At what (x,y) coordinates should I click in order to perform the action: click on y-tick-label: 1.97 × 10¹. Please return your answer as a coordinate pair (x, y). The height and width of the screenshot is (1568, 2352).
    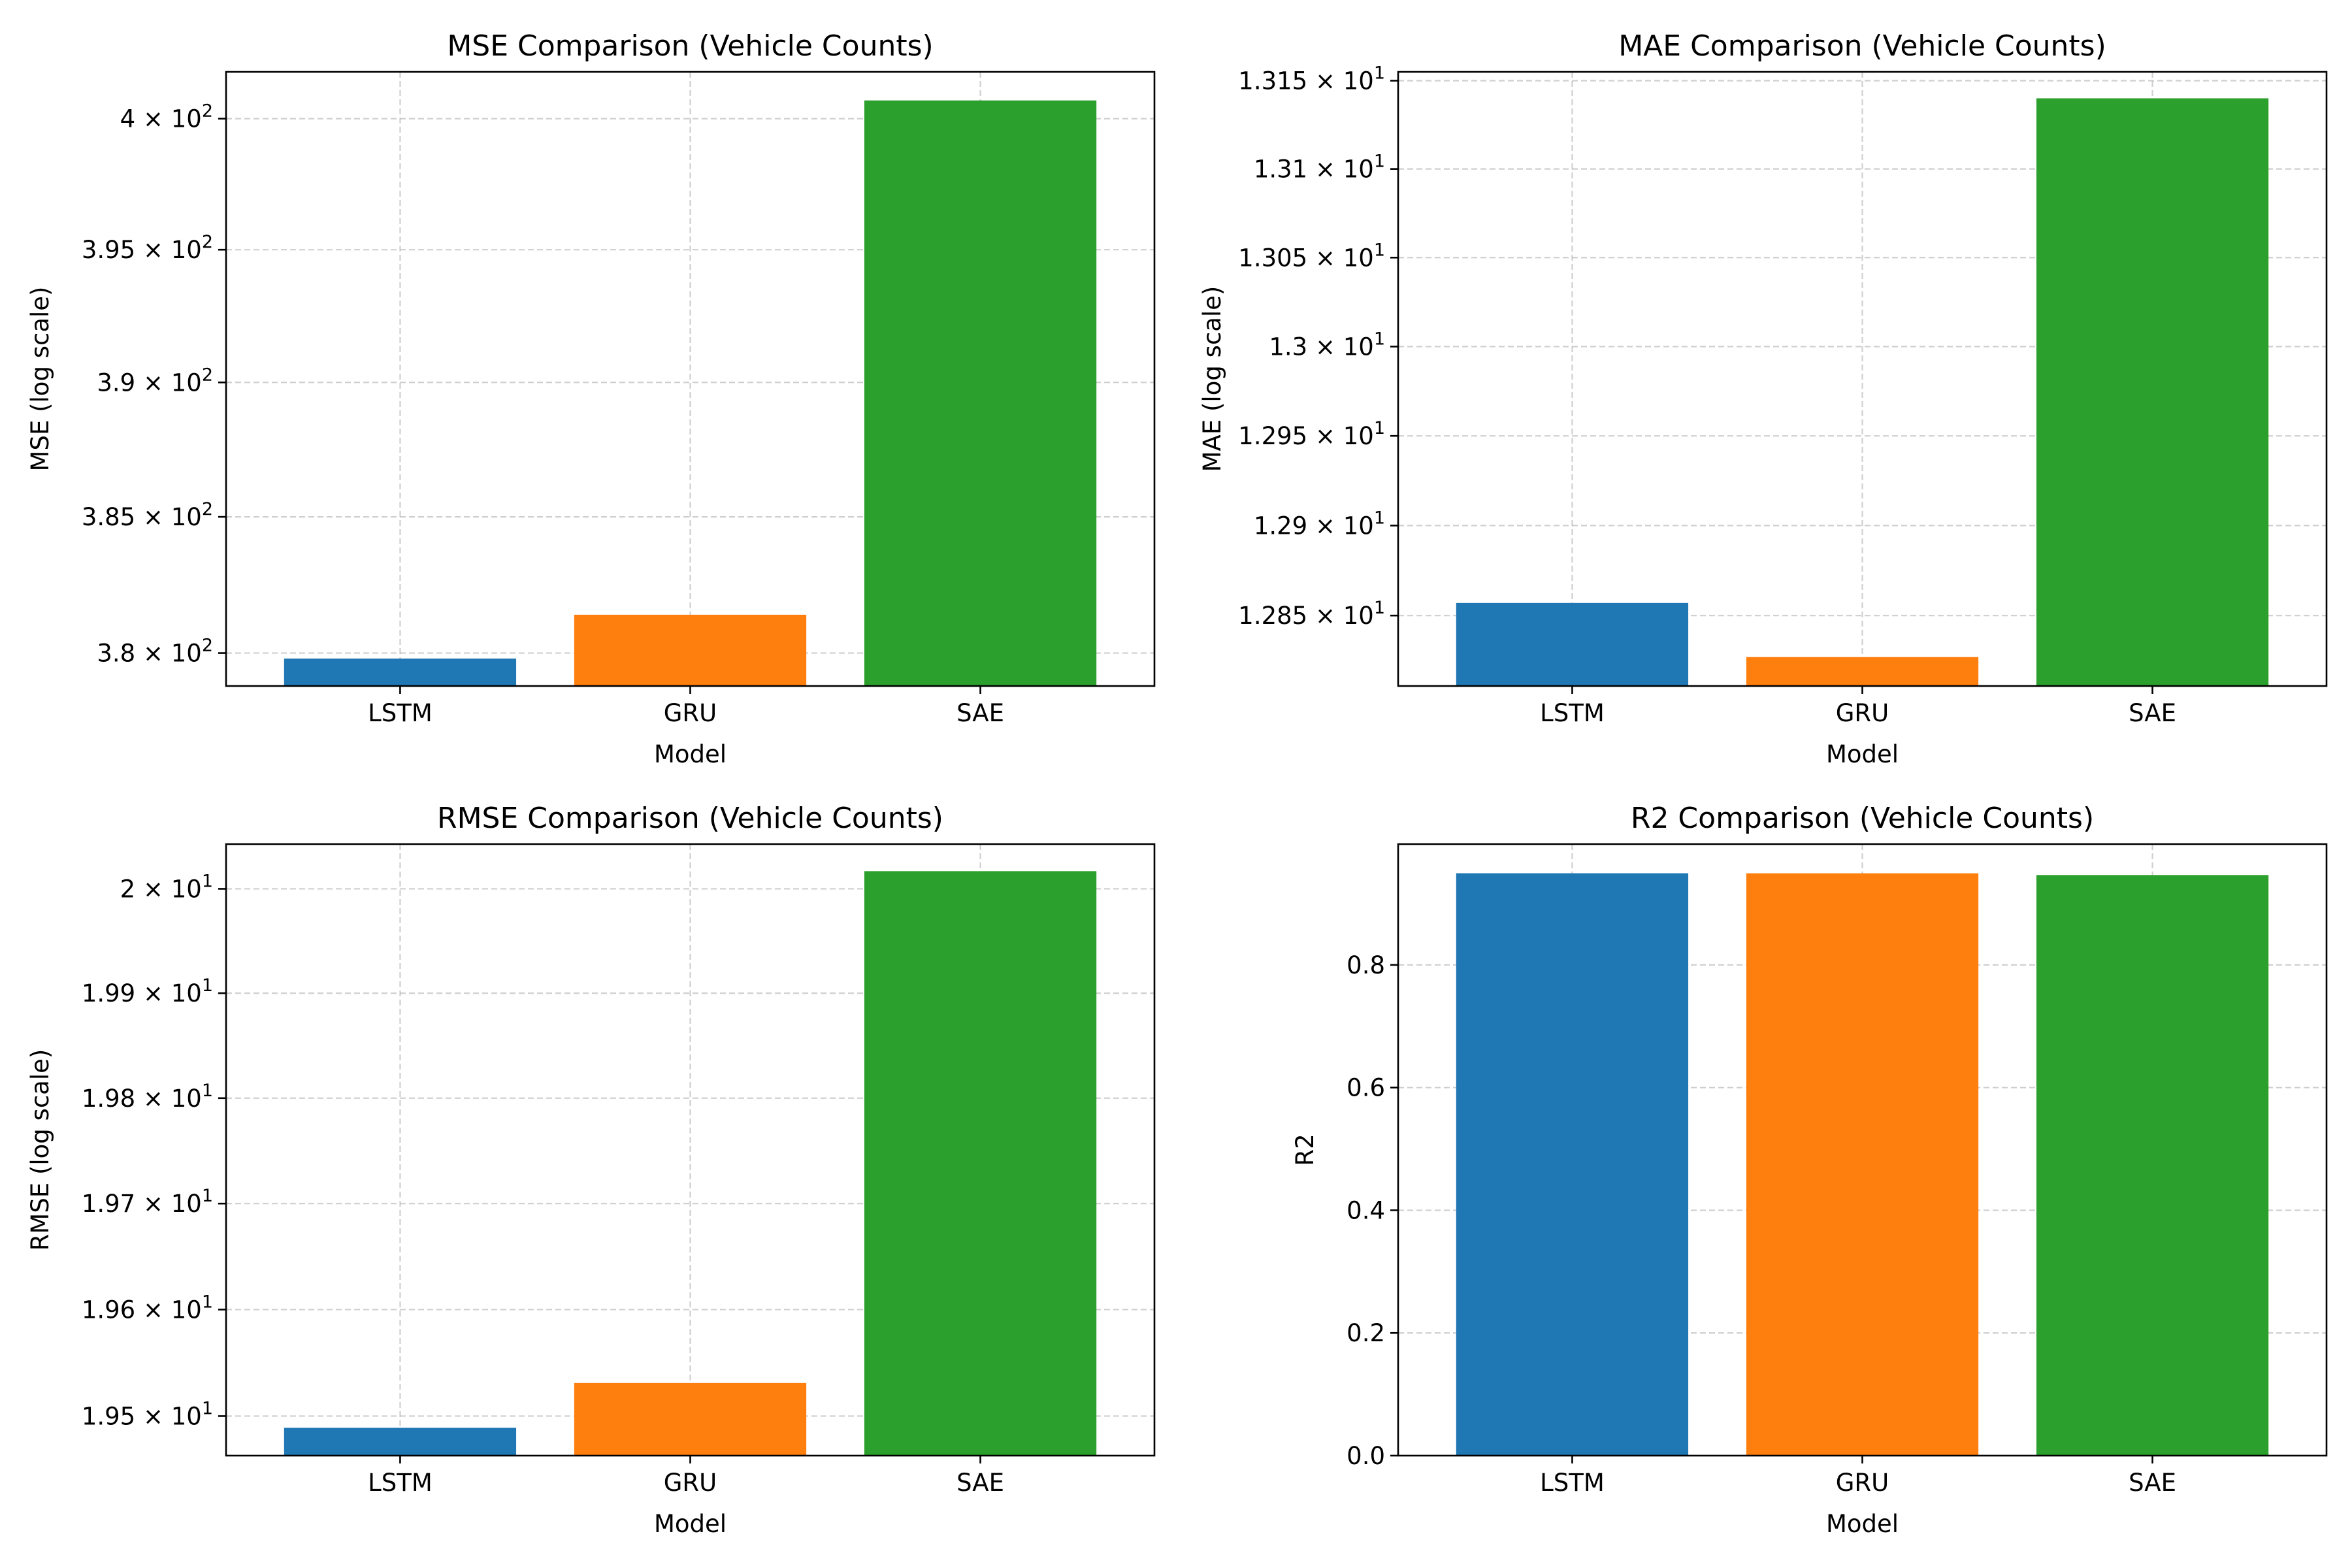
    Looking at the image, I should click on (147, 1202).